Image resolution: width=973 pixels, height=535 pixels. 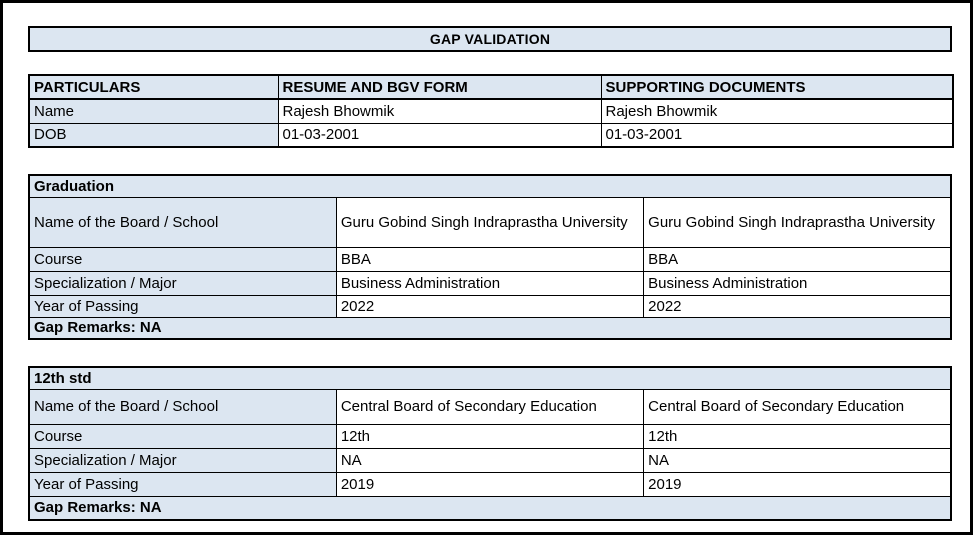 I want to click on dob-resume-value: 01-03-2001, so click(x=439, y=135).